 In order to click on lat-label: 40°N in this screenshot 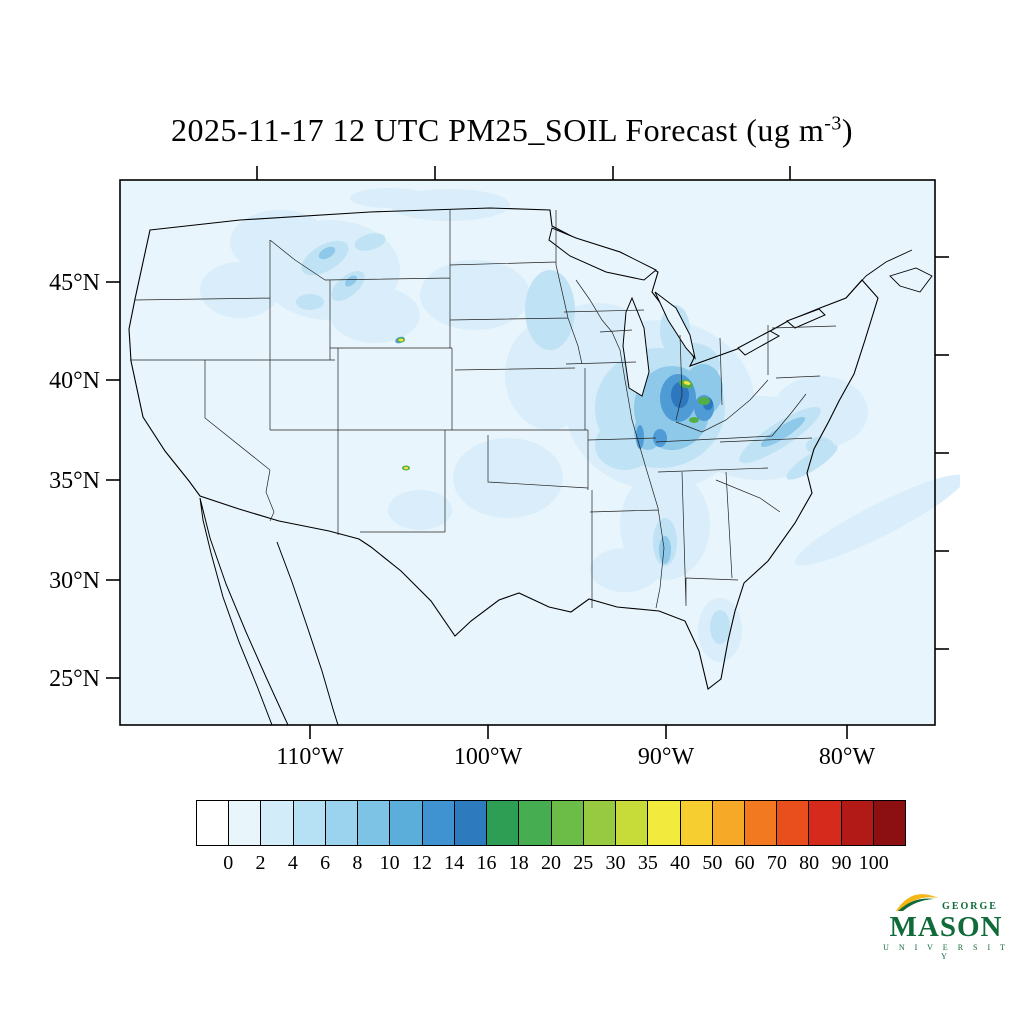, I will do `click(74, 381)`.